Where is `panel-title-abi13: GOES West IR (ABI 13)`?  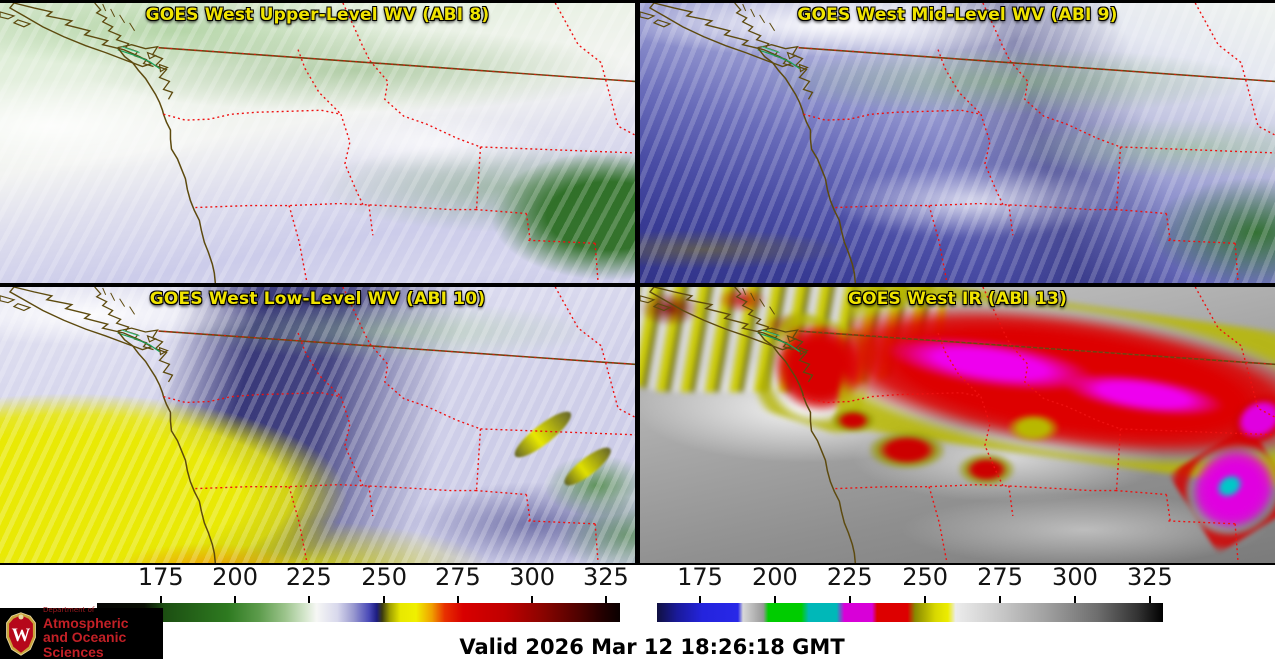 panel-title-abi13: GOES West IR (ABI 13) is located at coordinates (957, 299).